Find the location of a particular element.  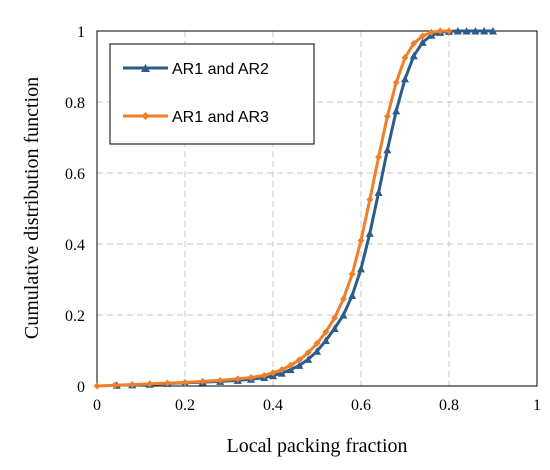

y-tick-label: 0.4 is located at coordinates (75, 245).